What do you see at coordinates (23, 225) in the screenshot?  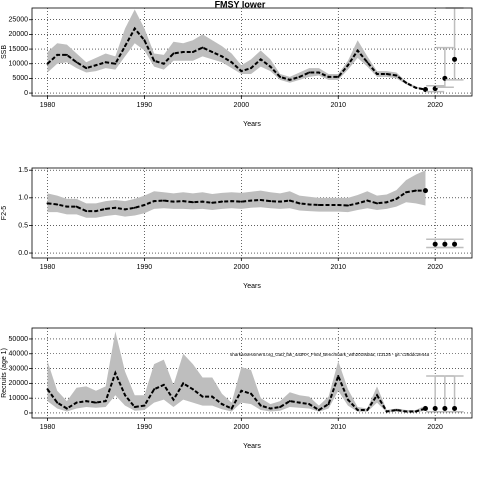 I see `y-tick-label: 0.5` at bounding box center [23, 225].